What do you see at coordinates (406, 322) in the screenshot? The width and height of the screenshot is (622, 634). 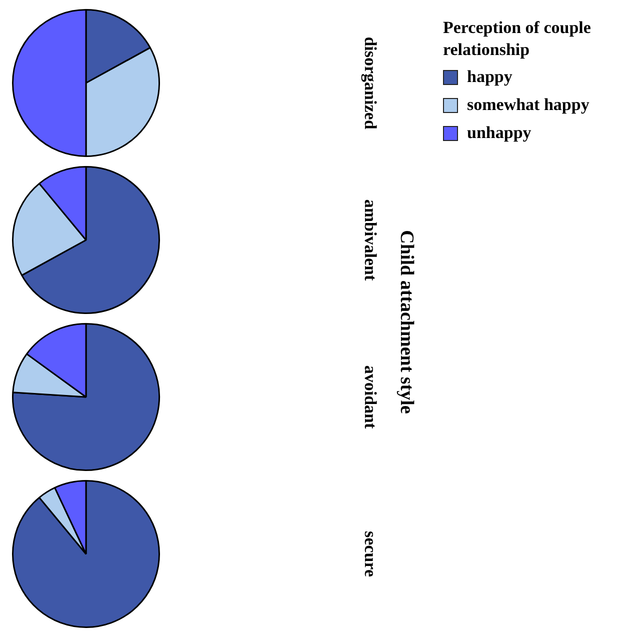 I see `text: Child attachment style` at bounding box center [406, 322].